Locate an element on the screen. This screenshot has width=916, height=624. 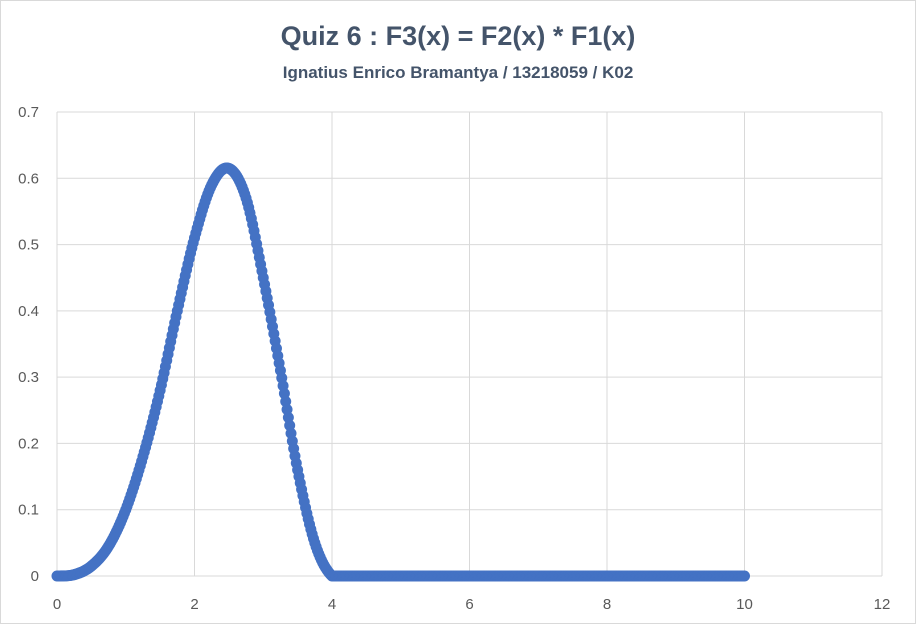
data-point is located at coordinates (744, 576).